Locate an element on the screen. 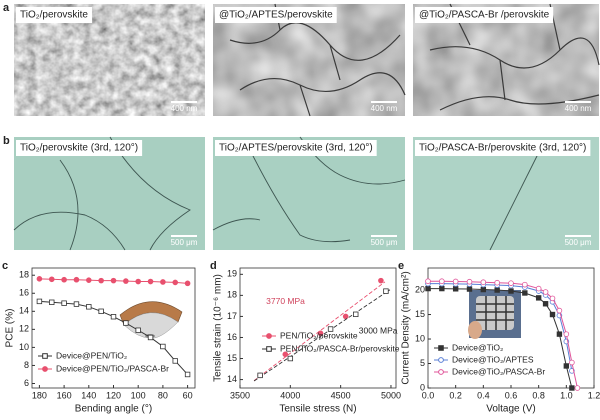  y-tick-label: 0 is located at coordinates (422, 387).